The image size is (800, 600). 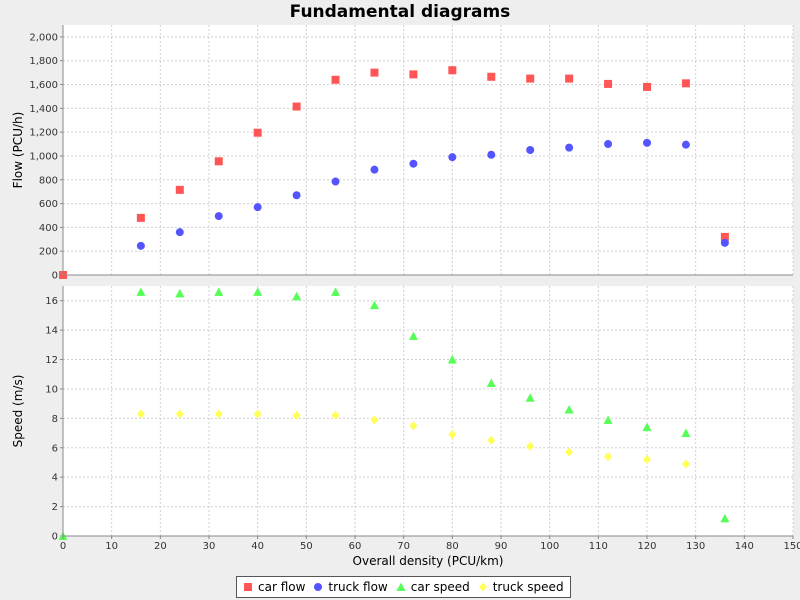 What do you see at coordinates (598, 546) in the screenshot?
I see `x-tick-label: 110` at bounding box center [598, 546].